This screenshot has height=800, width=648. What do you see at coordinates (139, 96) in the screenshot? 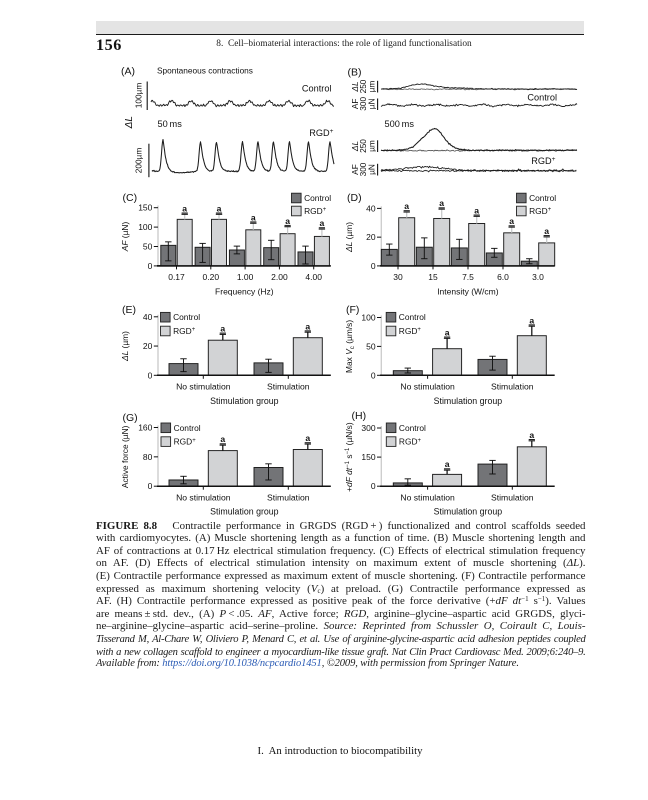
I see `svg-text: 100µm` at bounding box center [139, 96].